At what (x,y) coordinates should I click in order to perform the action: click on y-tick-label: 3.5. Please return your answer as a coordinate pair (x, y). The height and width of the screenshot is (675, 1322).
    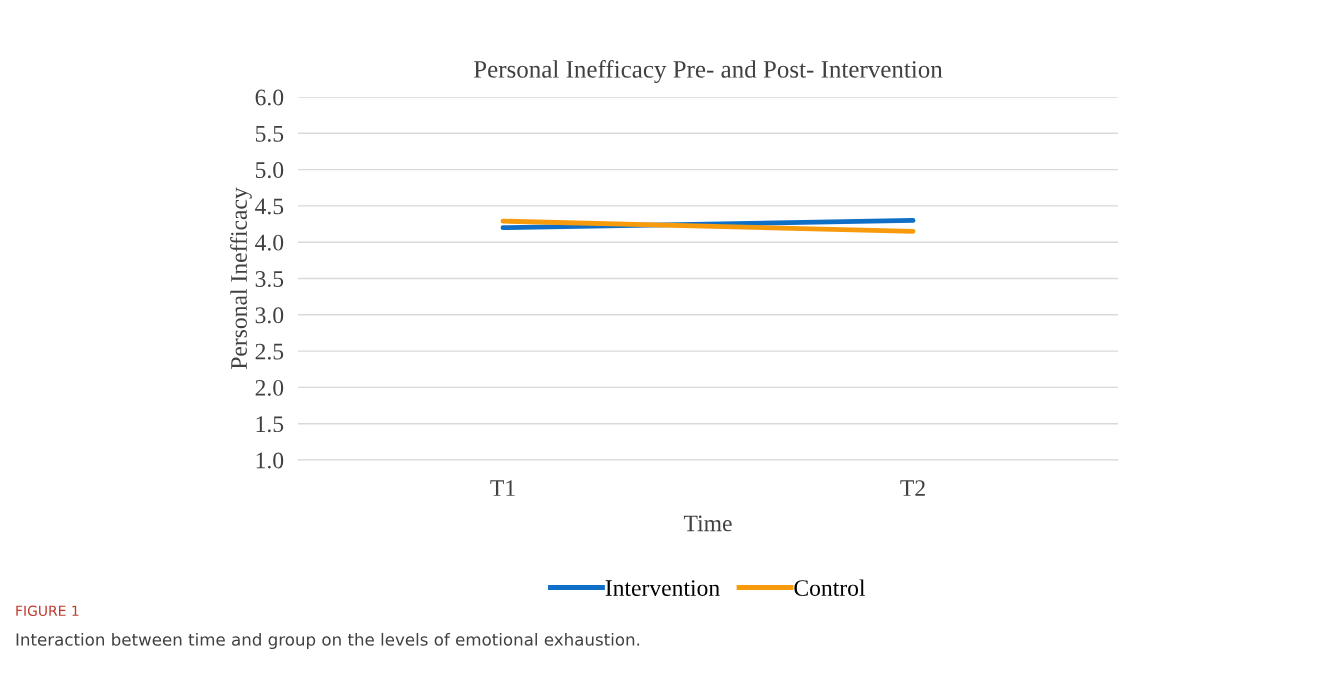
    Looking at the image, I should click on (269, 279).